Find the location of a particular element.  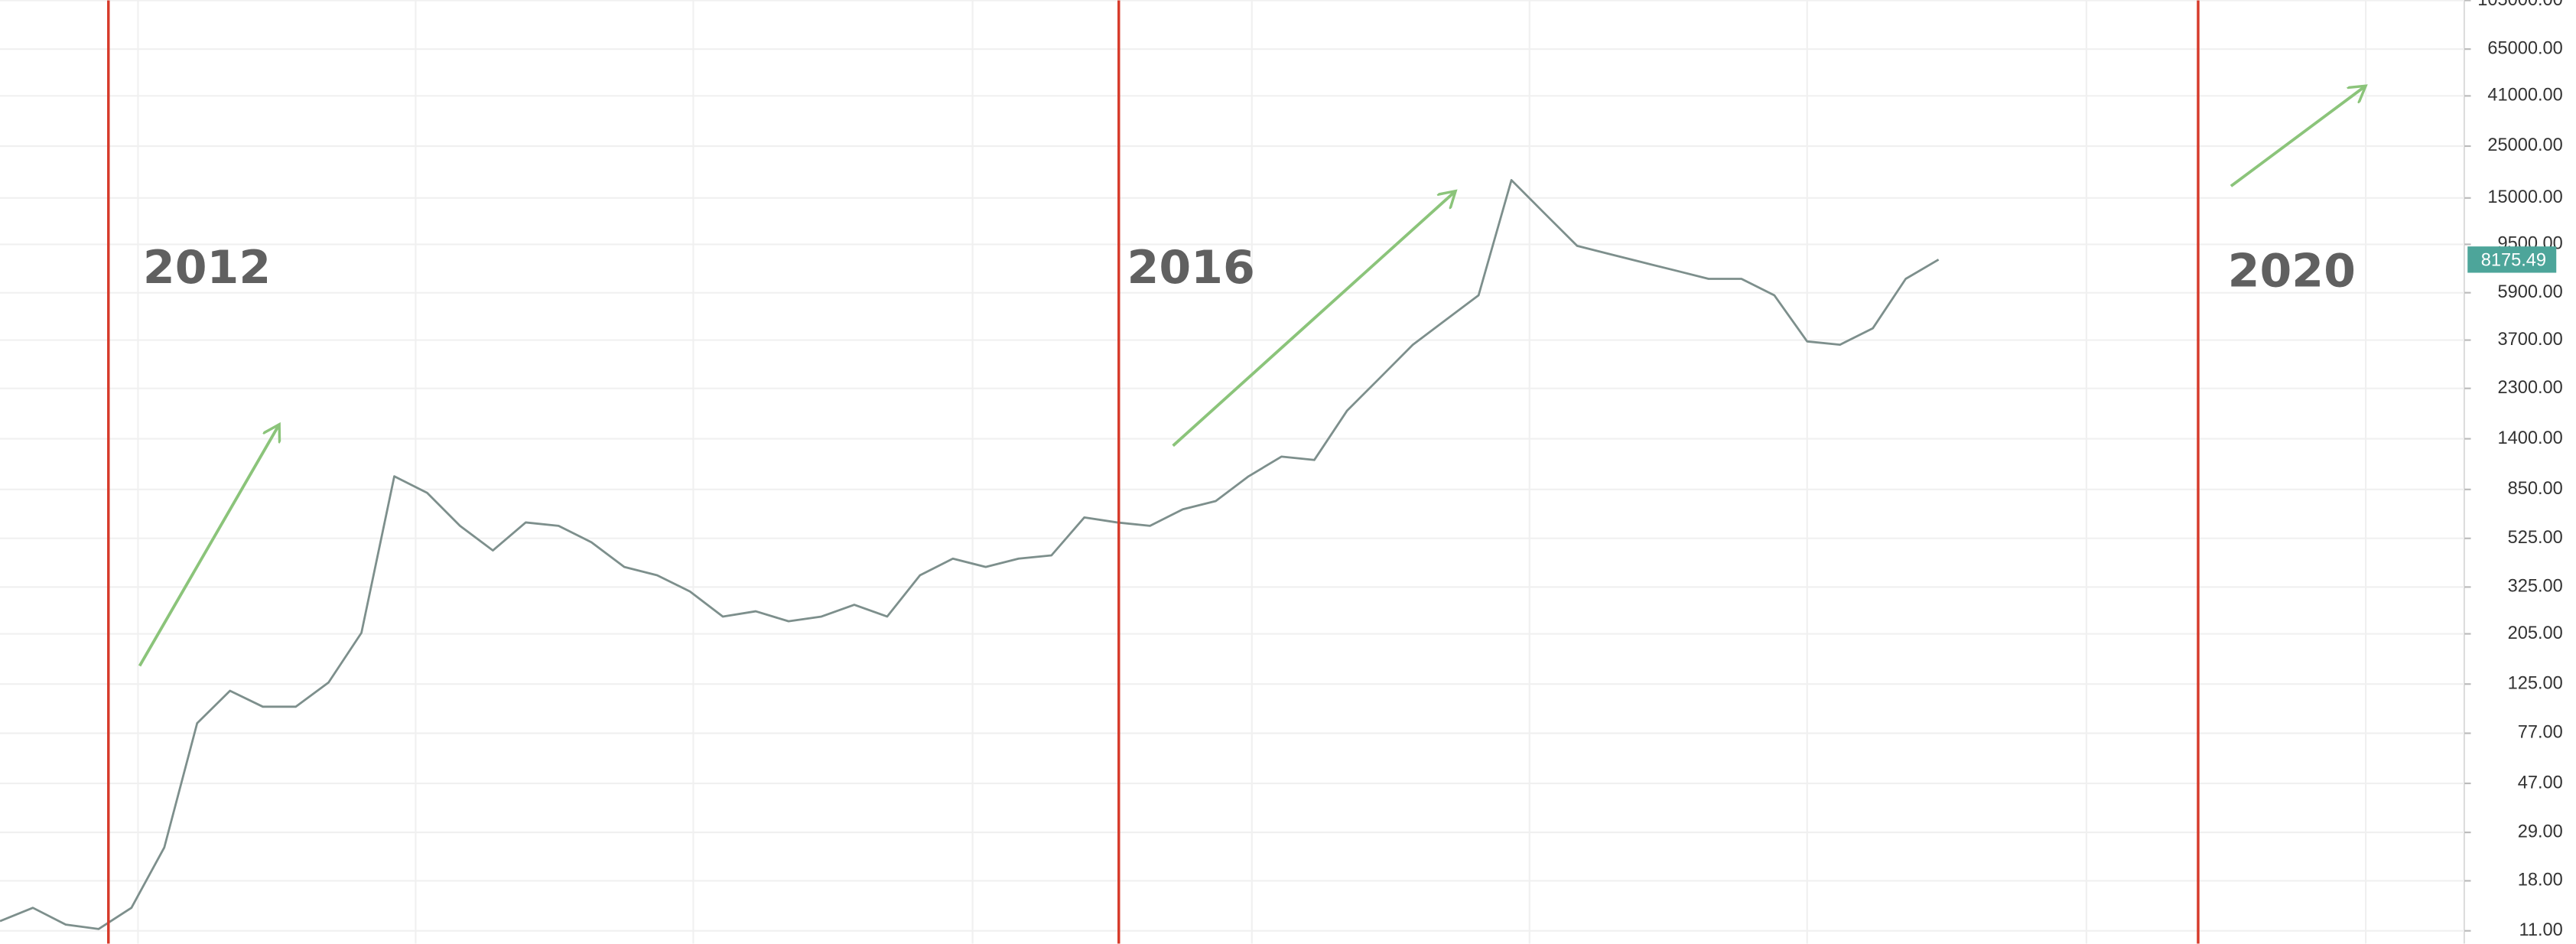

y-tick-label: 11.00 is located at coordinates (2540, 930).